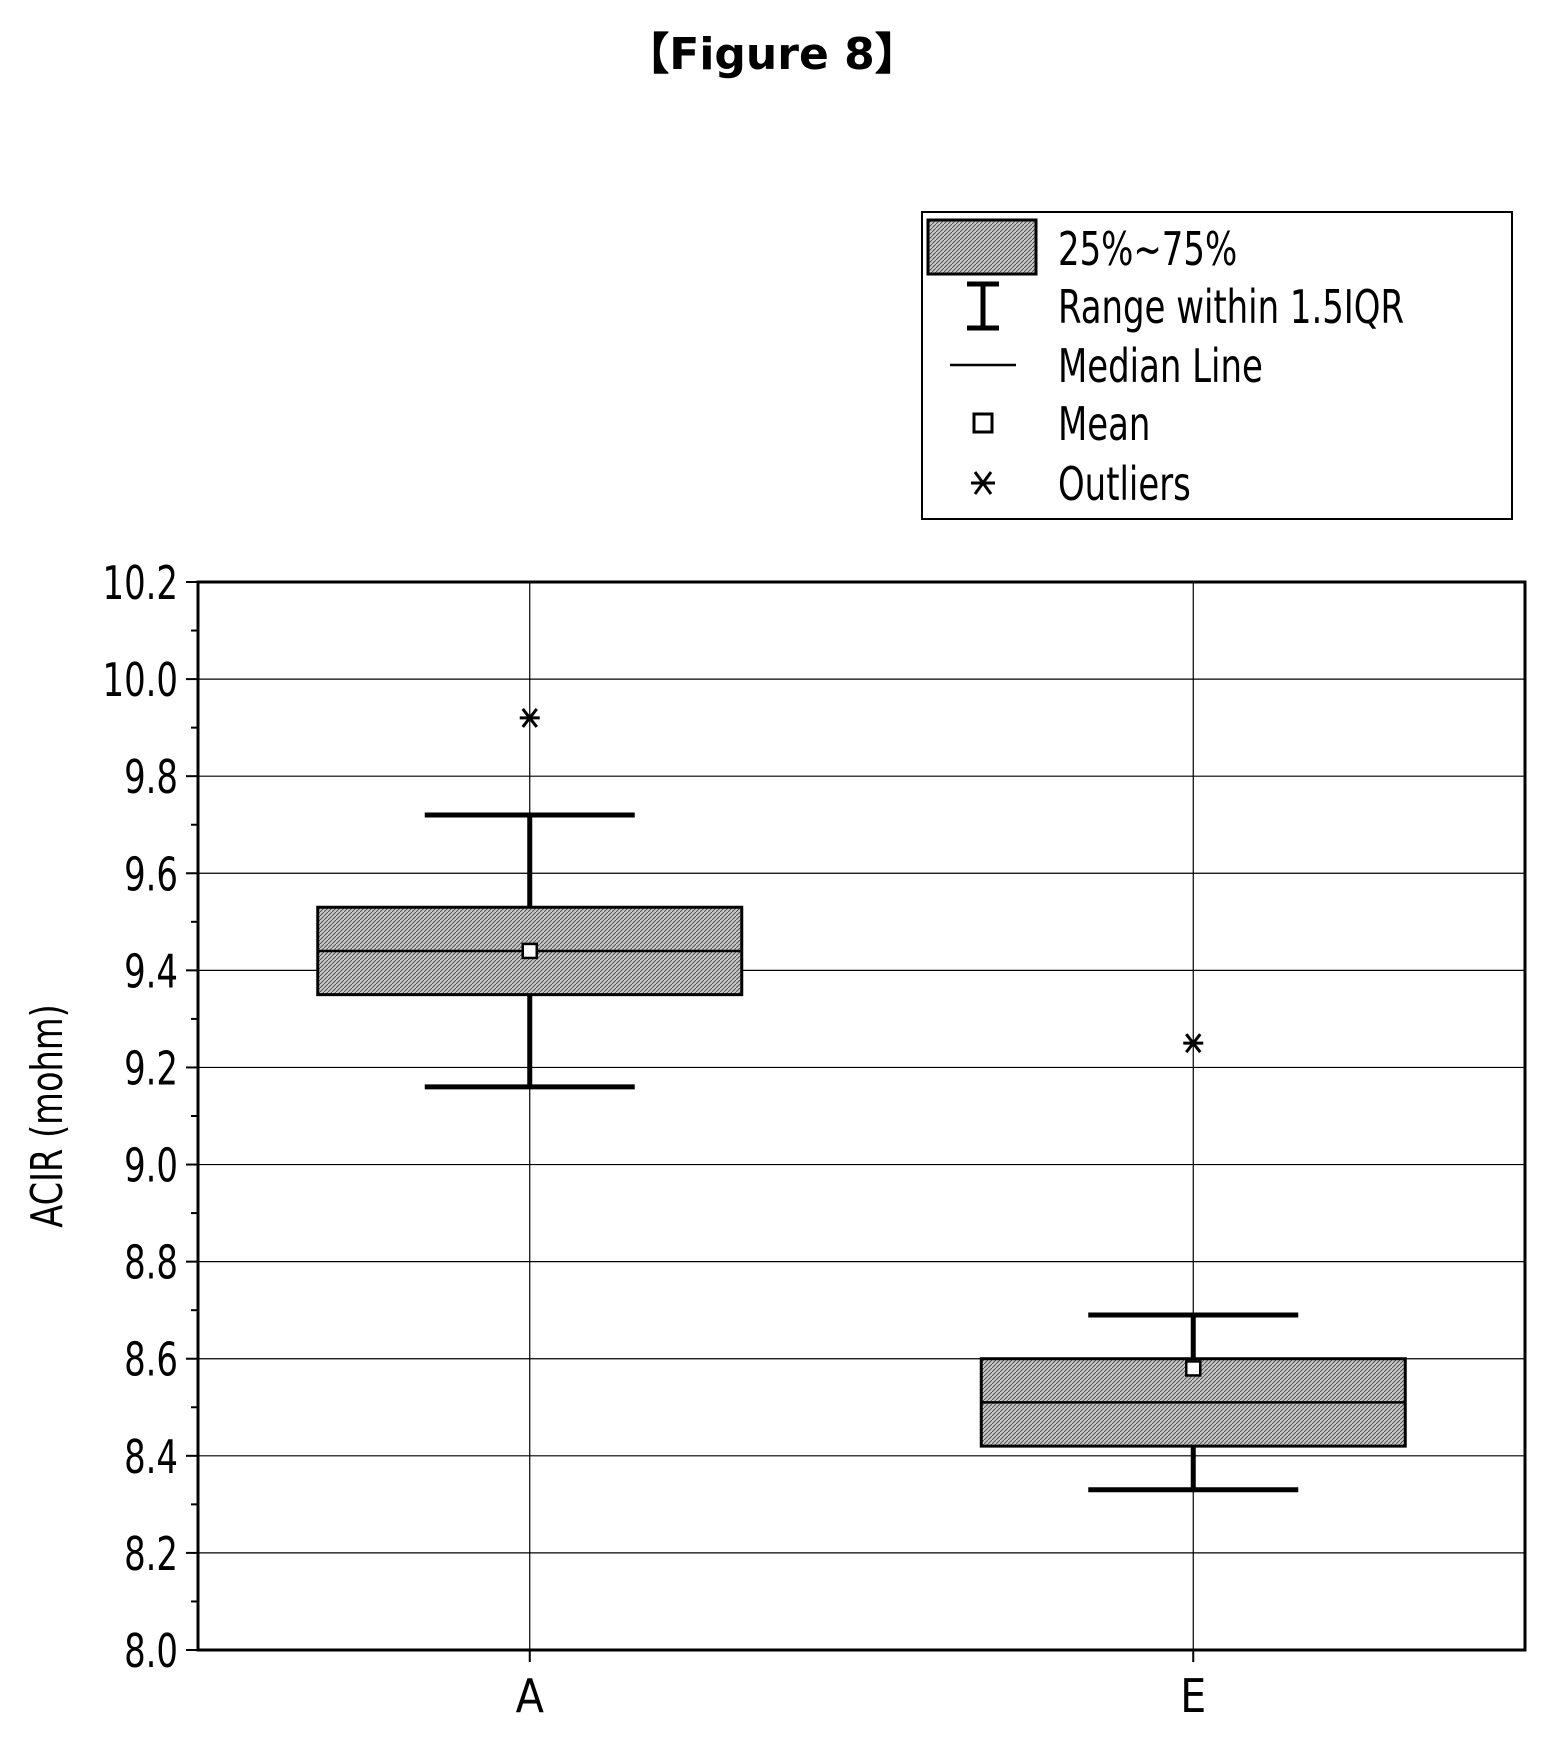 The width and height of the screenshot is (1544, 1745). What do you see at coordinates (1231, 307) in the screenshot?
I see `legend-label: Range within 1.5IQR` at bounding box center [1231, 307].